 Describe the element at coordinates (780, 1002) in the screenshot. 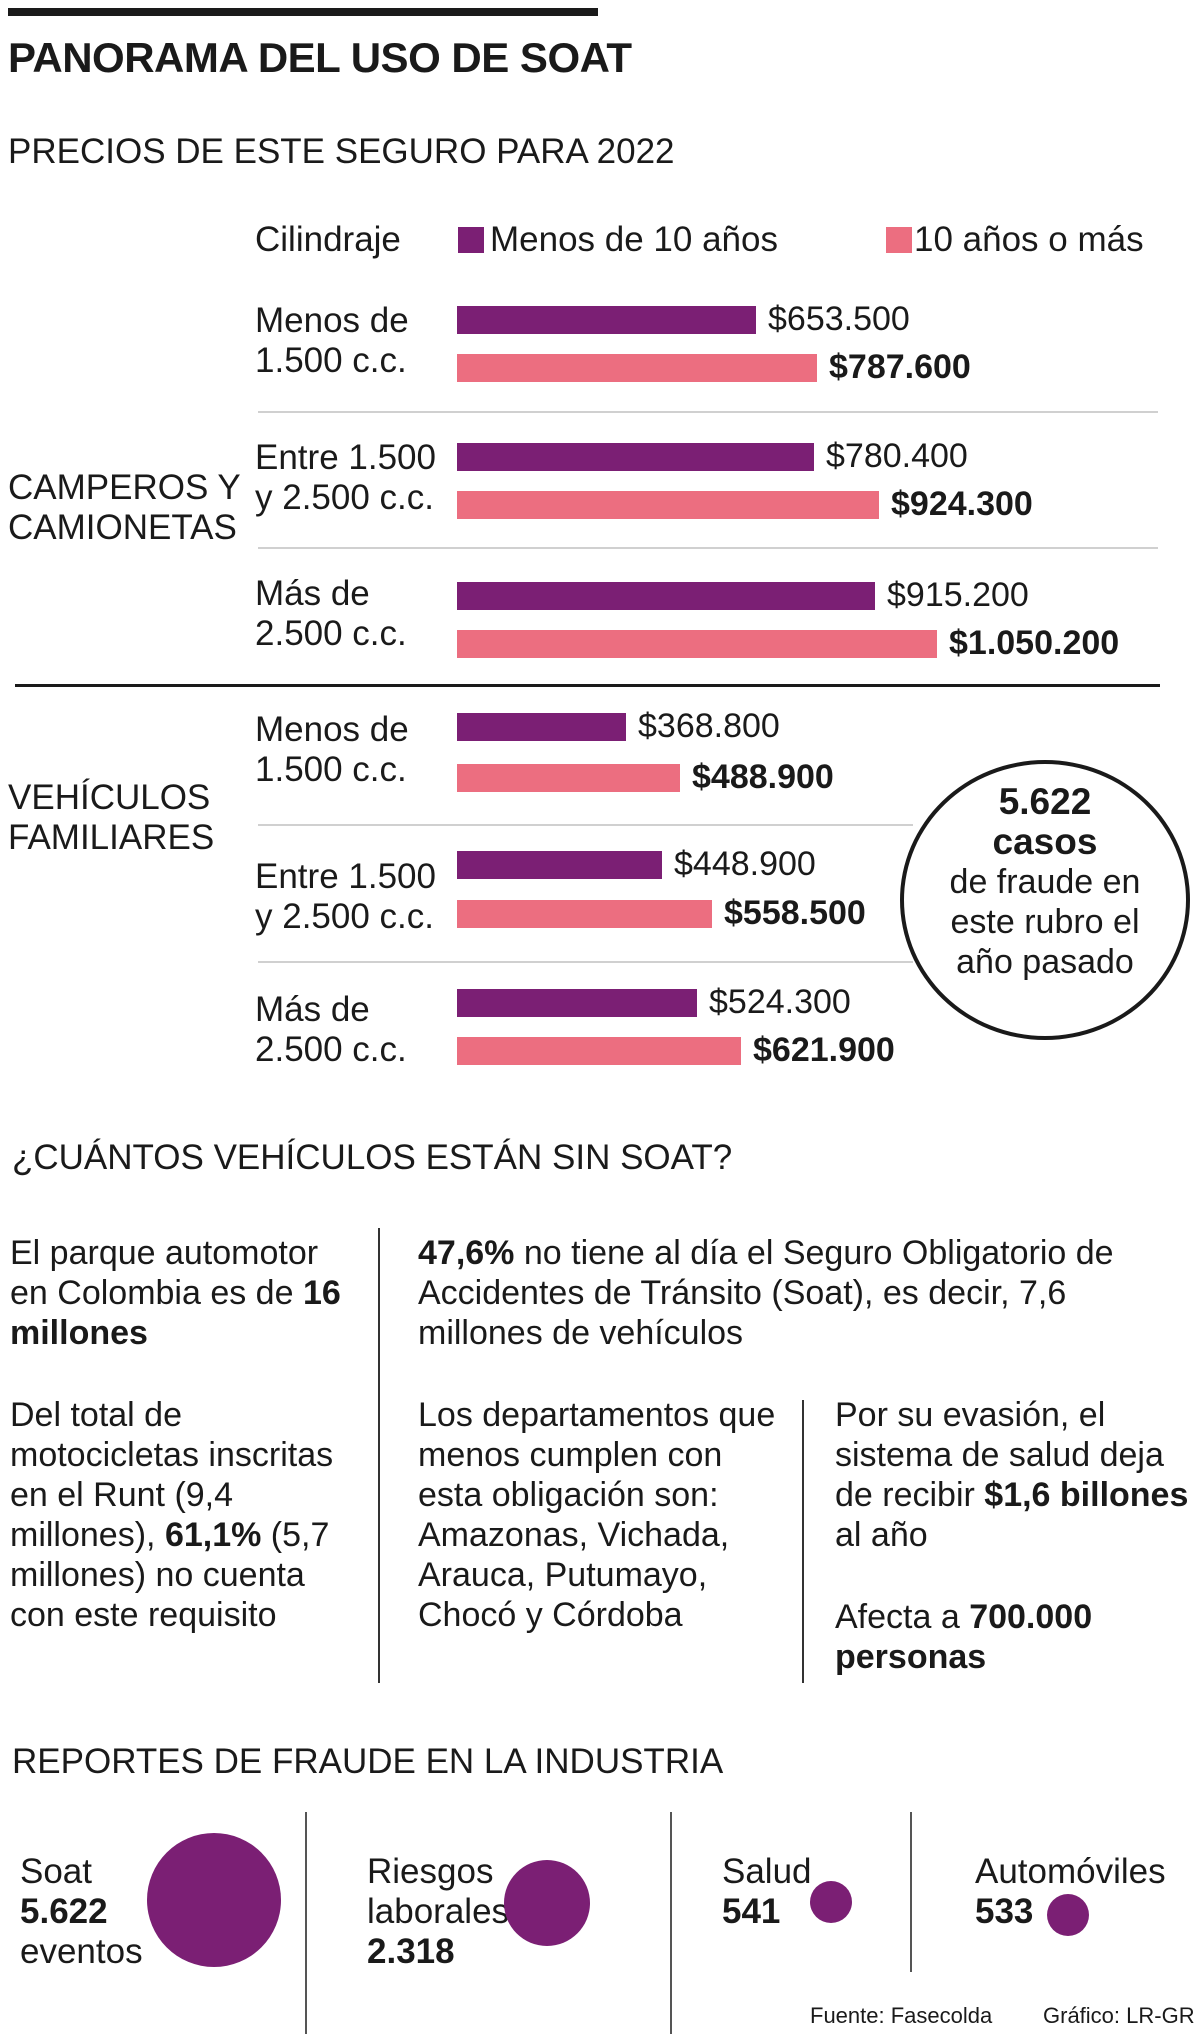

I see `bar-value-label: $524.300` at that location.